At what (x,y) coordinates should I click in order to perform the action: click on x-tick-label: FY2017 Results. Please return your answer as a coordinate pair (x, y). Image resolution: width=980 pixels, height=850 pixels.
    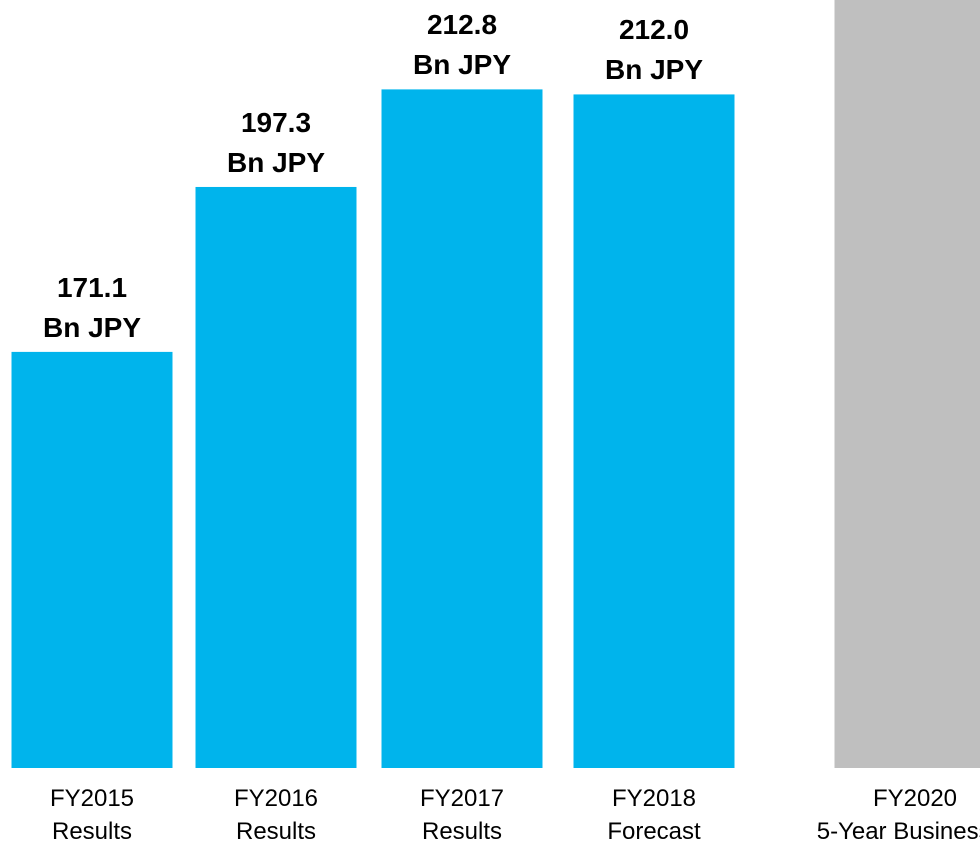
    Looking at the image, I should click on (462, 815).